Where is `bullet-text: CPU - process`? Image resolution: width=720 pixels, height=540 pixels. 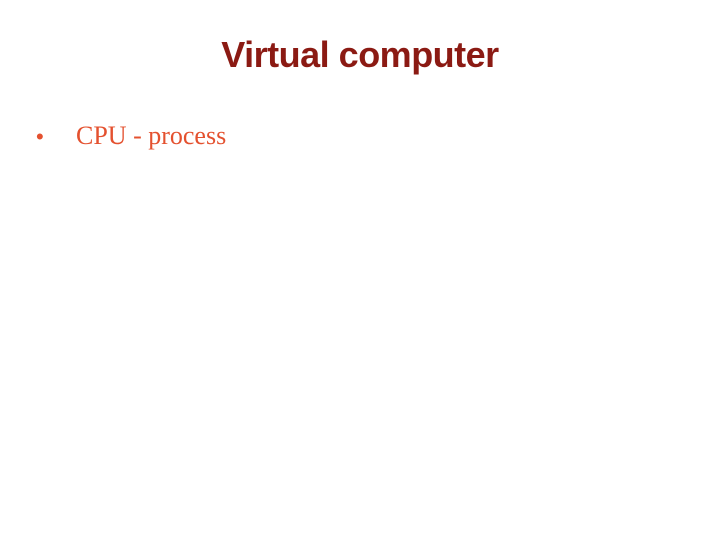
bullet-text: CPU - process is located at coordinates (151, 135).